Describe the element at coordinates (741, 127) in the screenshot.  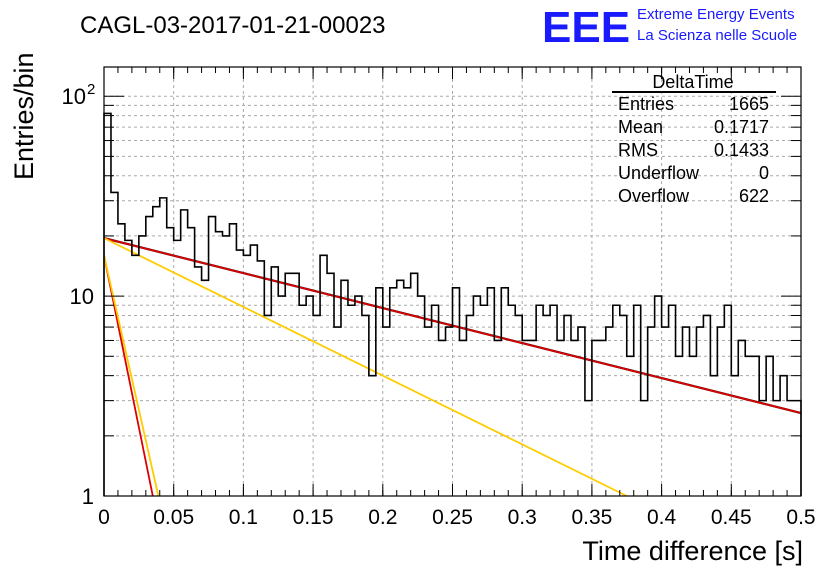
I see `stats-row-value: 0.1717` at that location.